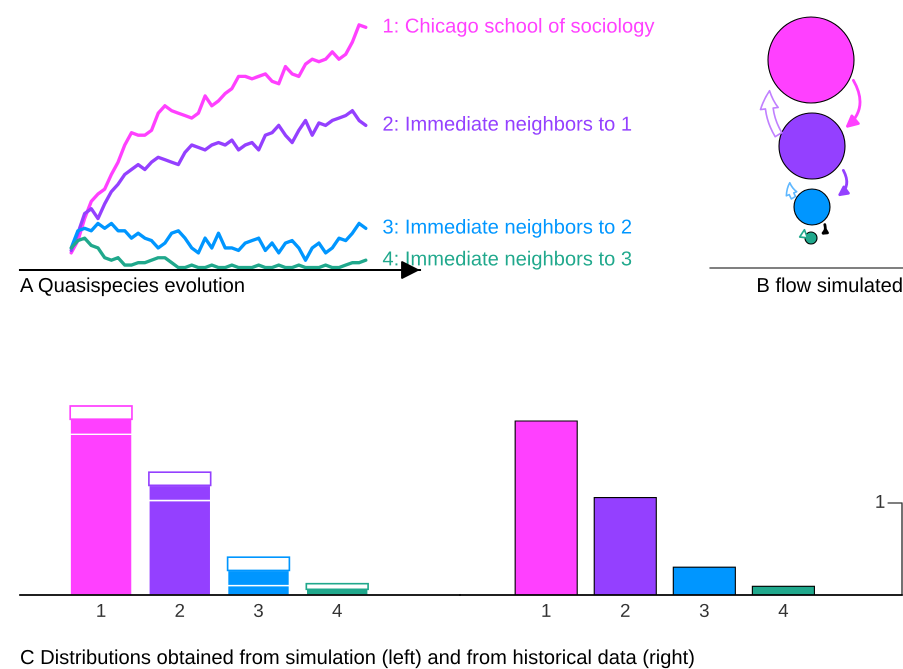 This screenshot has width=903, height=669. Describe the element at coordinates (880, 501) in the screenshot. I see `text: 1` at that location.